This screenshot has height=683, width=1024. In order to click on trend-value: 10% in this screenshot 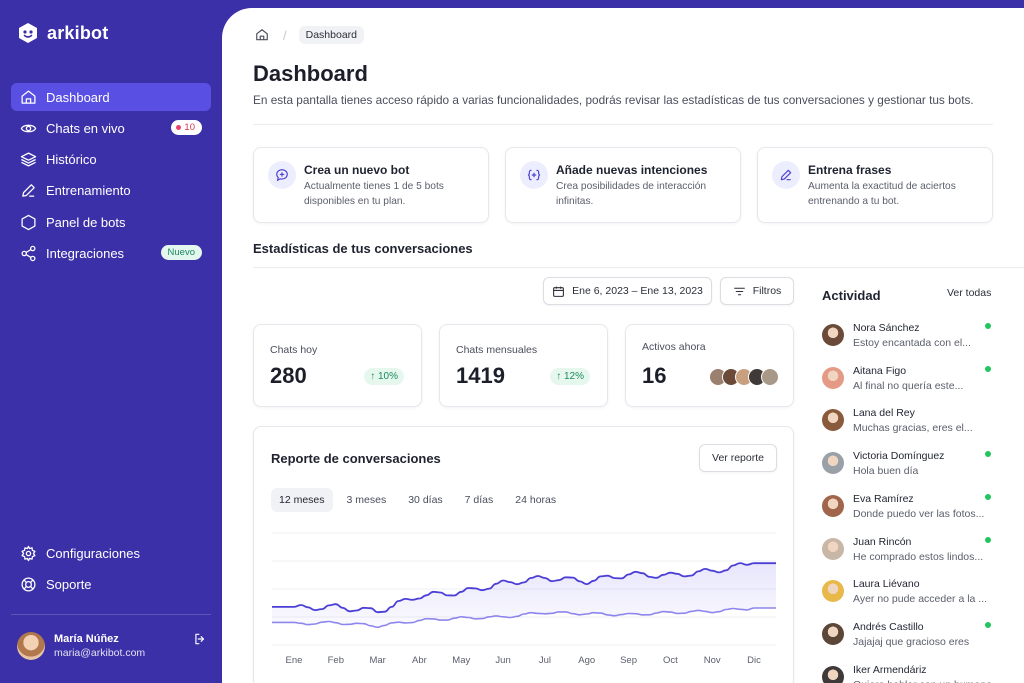, I will do `click(387, 376)`.